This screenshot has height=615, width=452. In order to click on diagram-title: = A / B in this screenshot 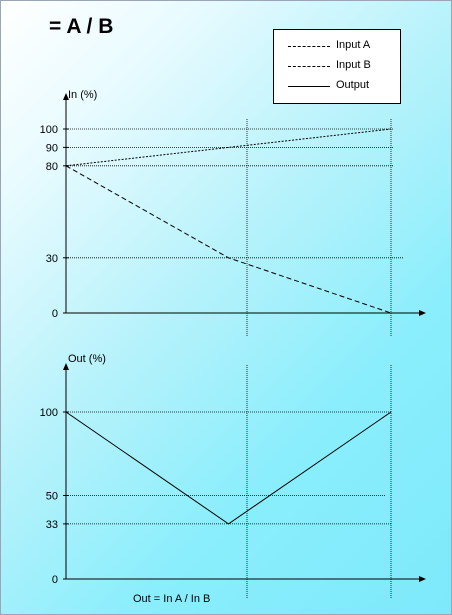, I will do `click(81, 26)`.